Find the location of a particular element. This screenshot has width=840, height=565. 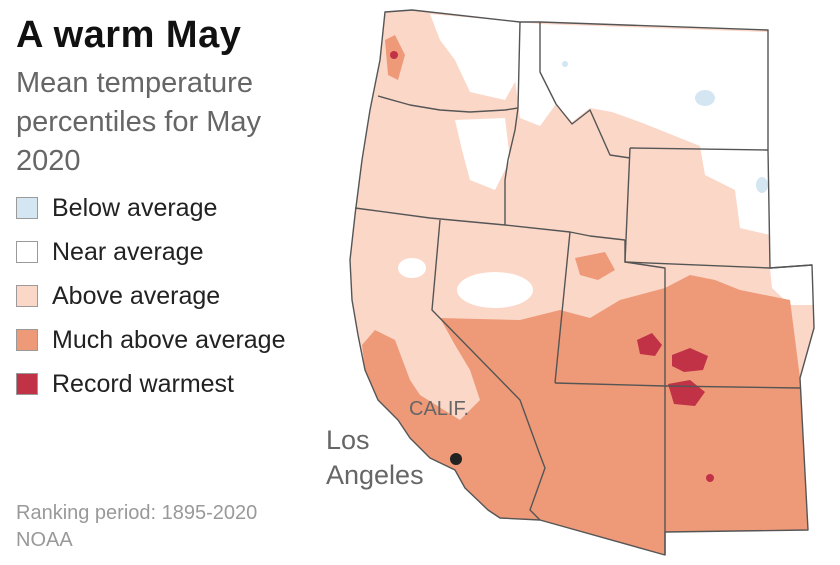

legend-label-above-average: Above average is located at coordinates (136, 295).